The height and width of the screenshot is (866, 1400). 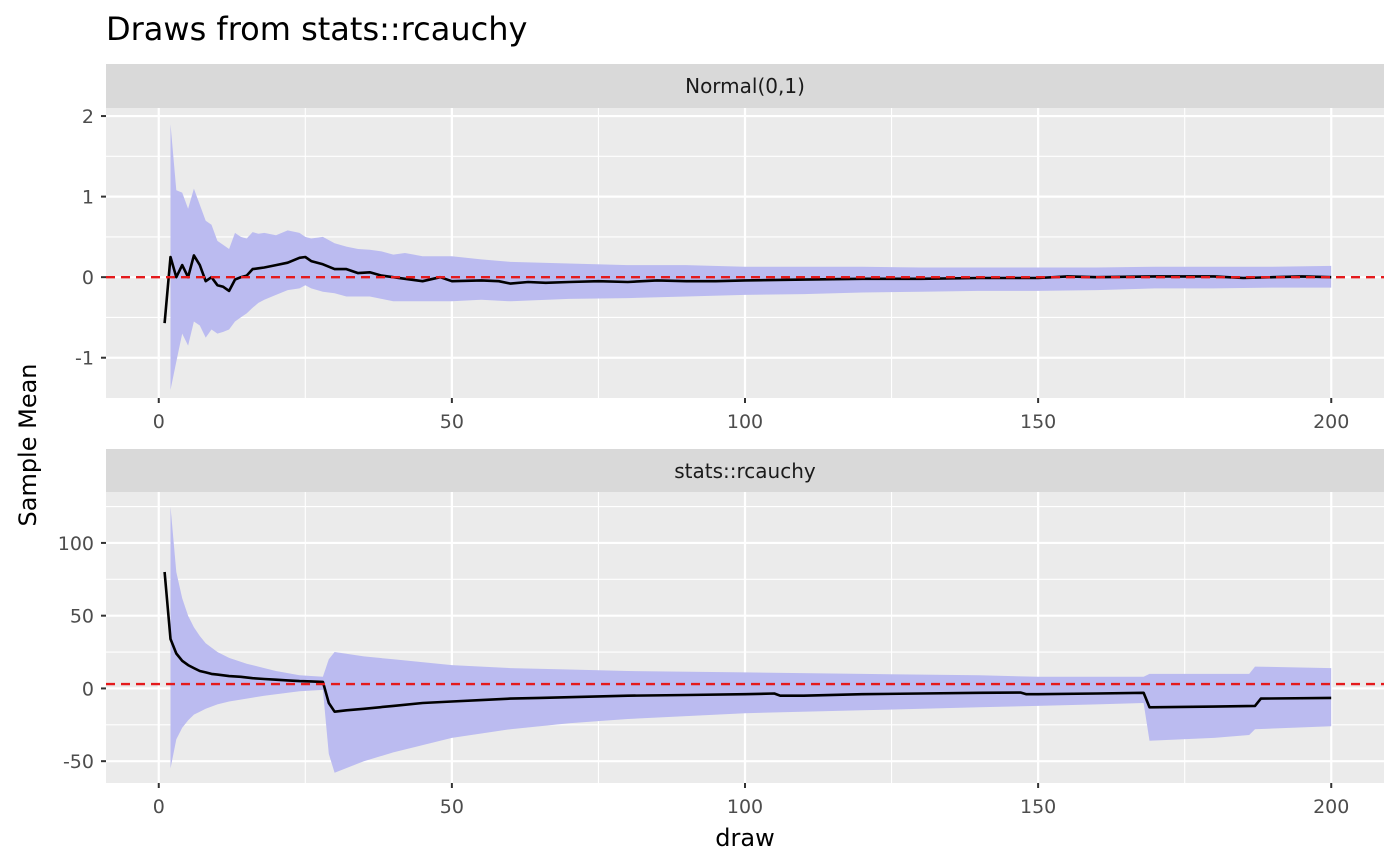 I want to click on y-tick-label: 2, so click(x=88, y=117).